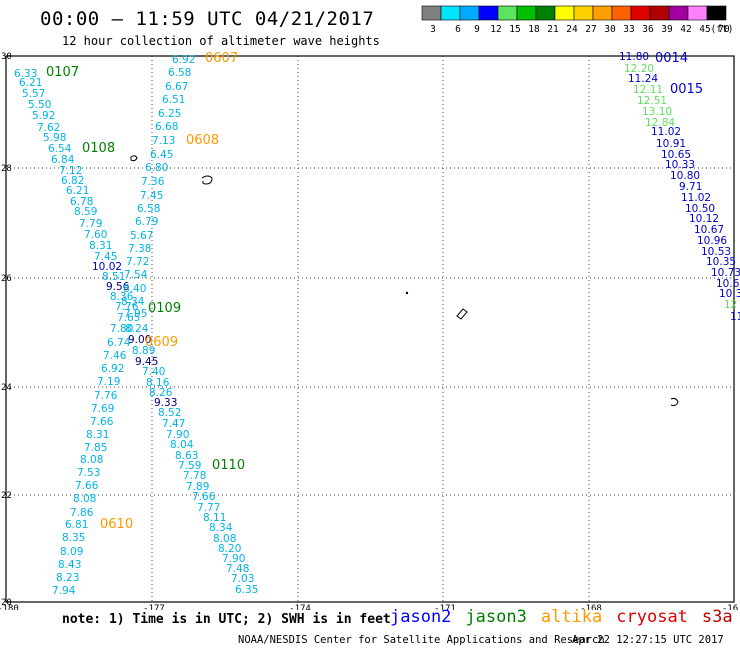 The height and width of the screenshot is (650, 740). I want to click on swh-value-label: 8.04, so click(182, 445).